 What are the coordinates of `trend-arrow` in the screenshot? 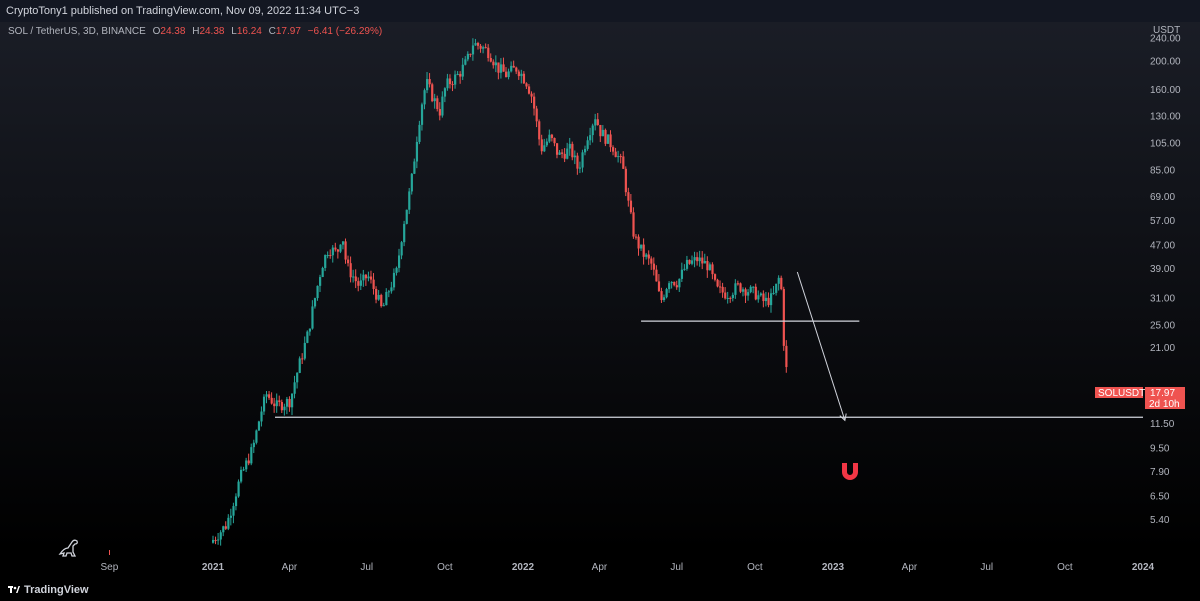 It's located at (821, 346).